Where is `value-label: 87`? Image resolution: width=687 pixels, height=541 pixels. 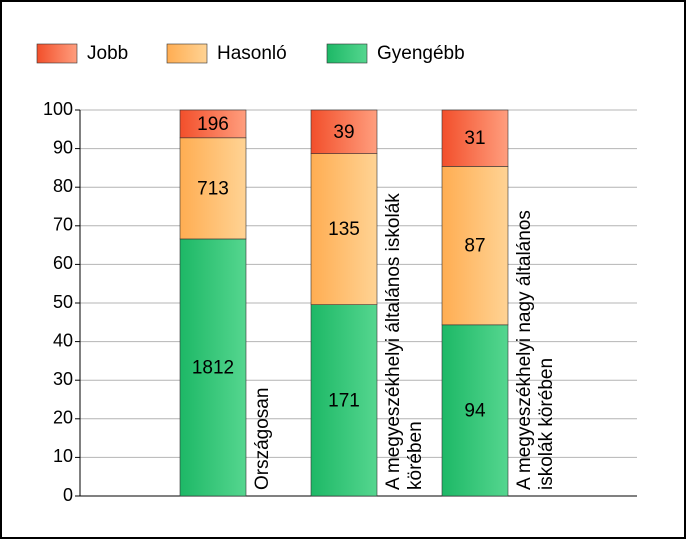
value-label: 87 is located at coordinates (474, 246).